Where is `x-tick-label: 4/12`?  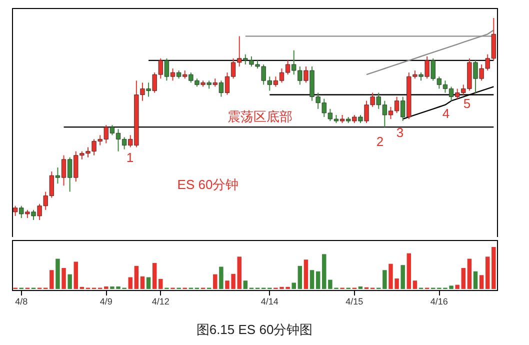 x-tick-label: 4/12 is located at coordinates (161, 301).